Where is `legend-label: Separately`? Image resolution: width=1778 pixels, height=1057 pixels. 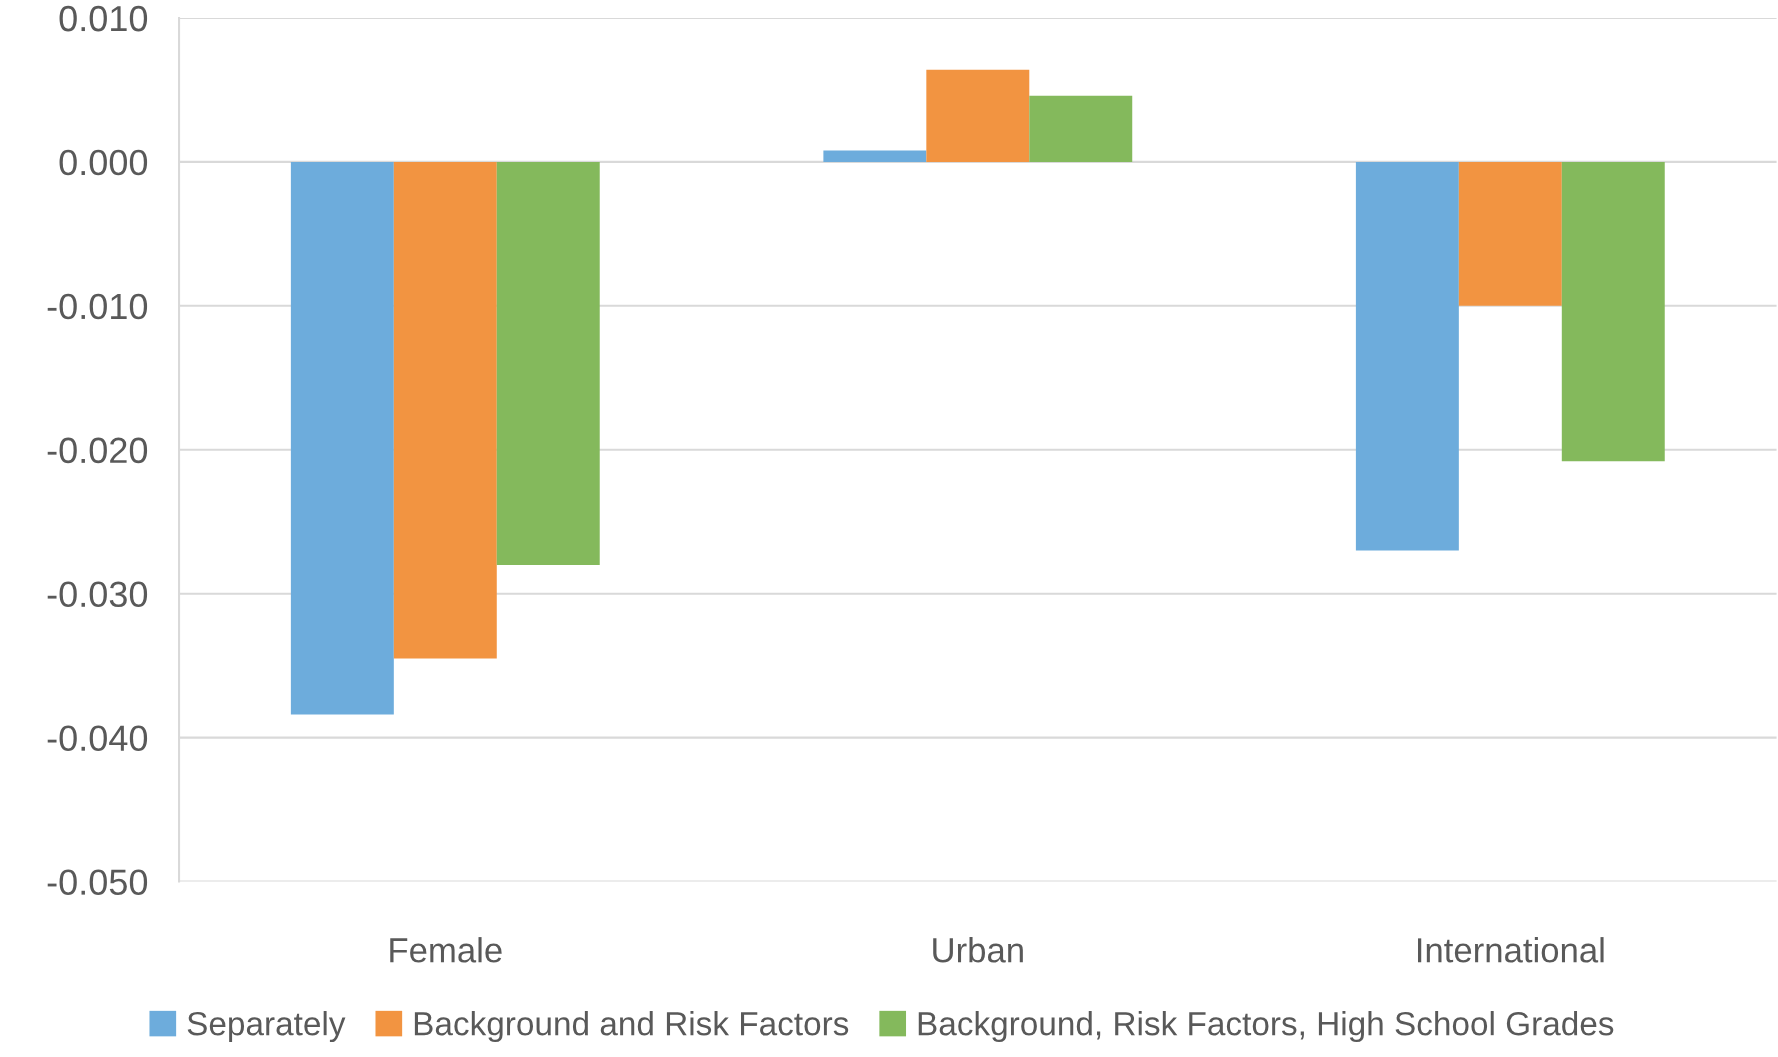
legend-label: Separately is located at coordinates (266, 1027).